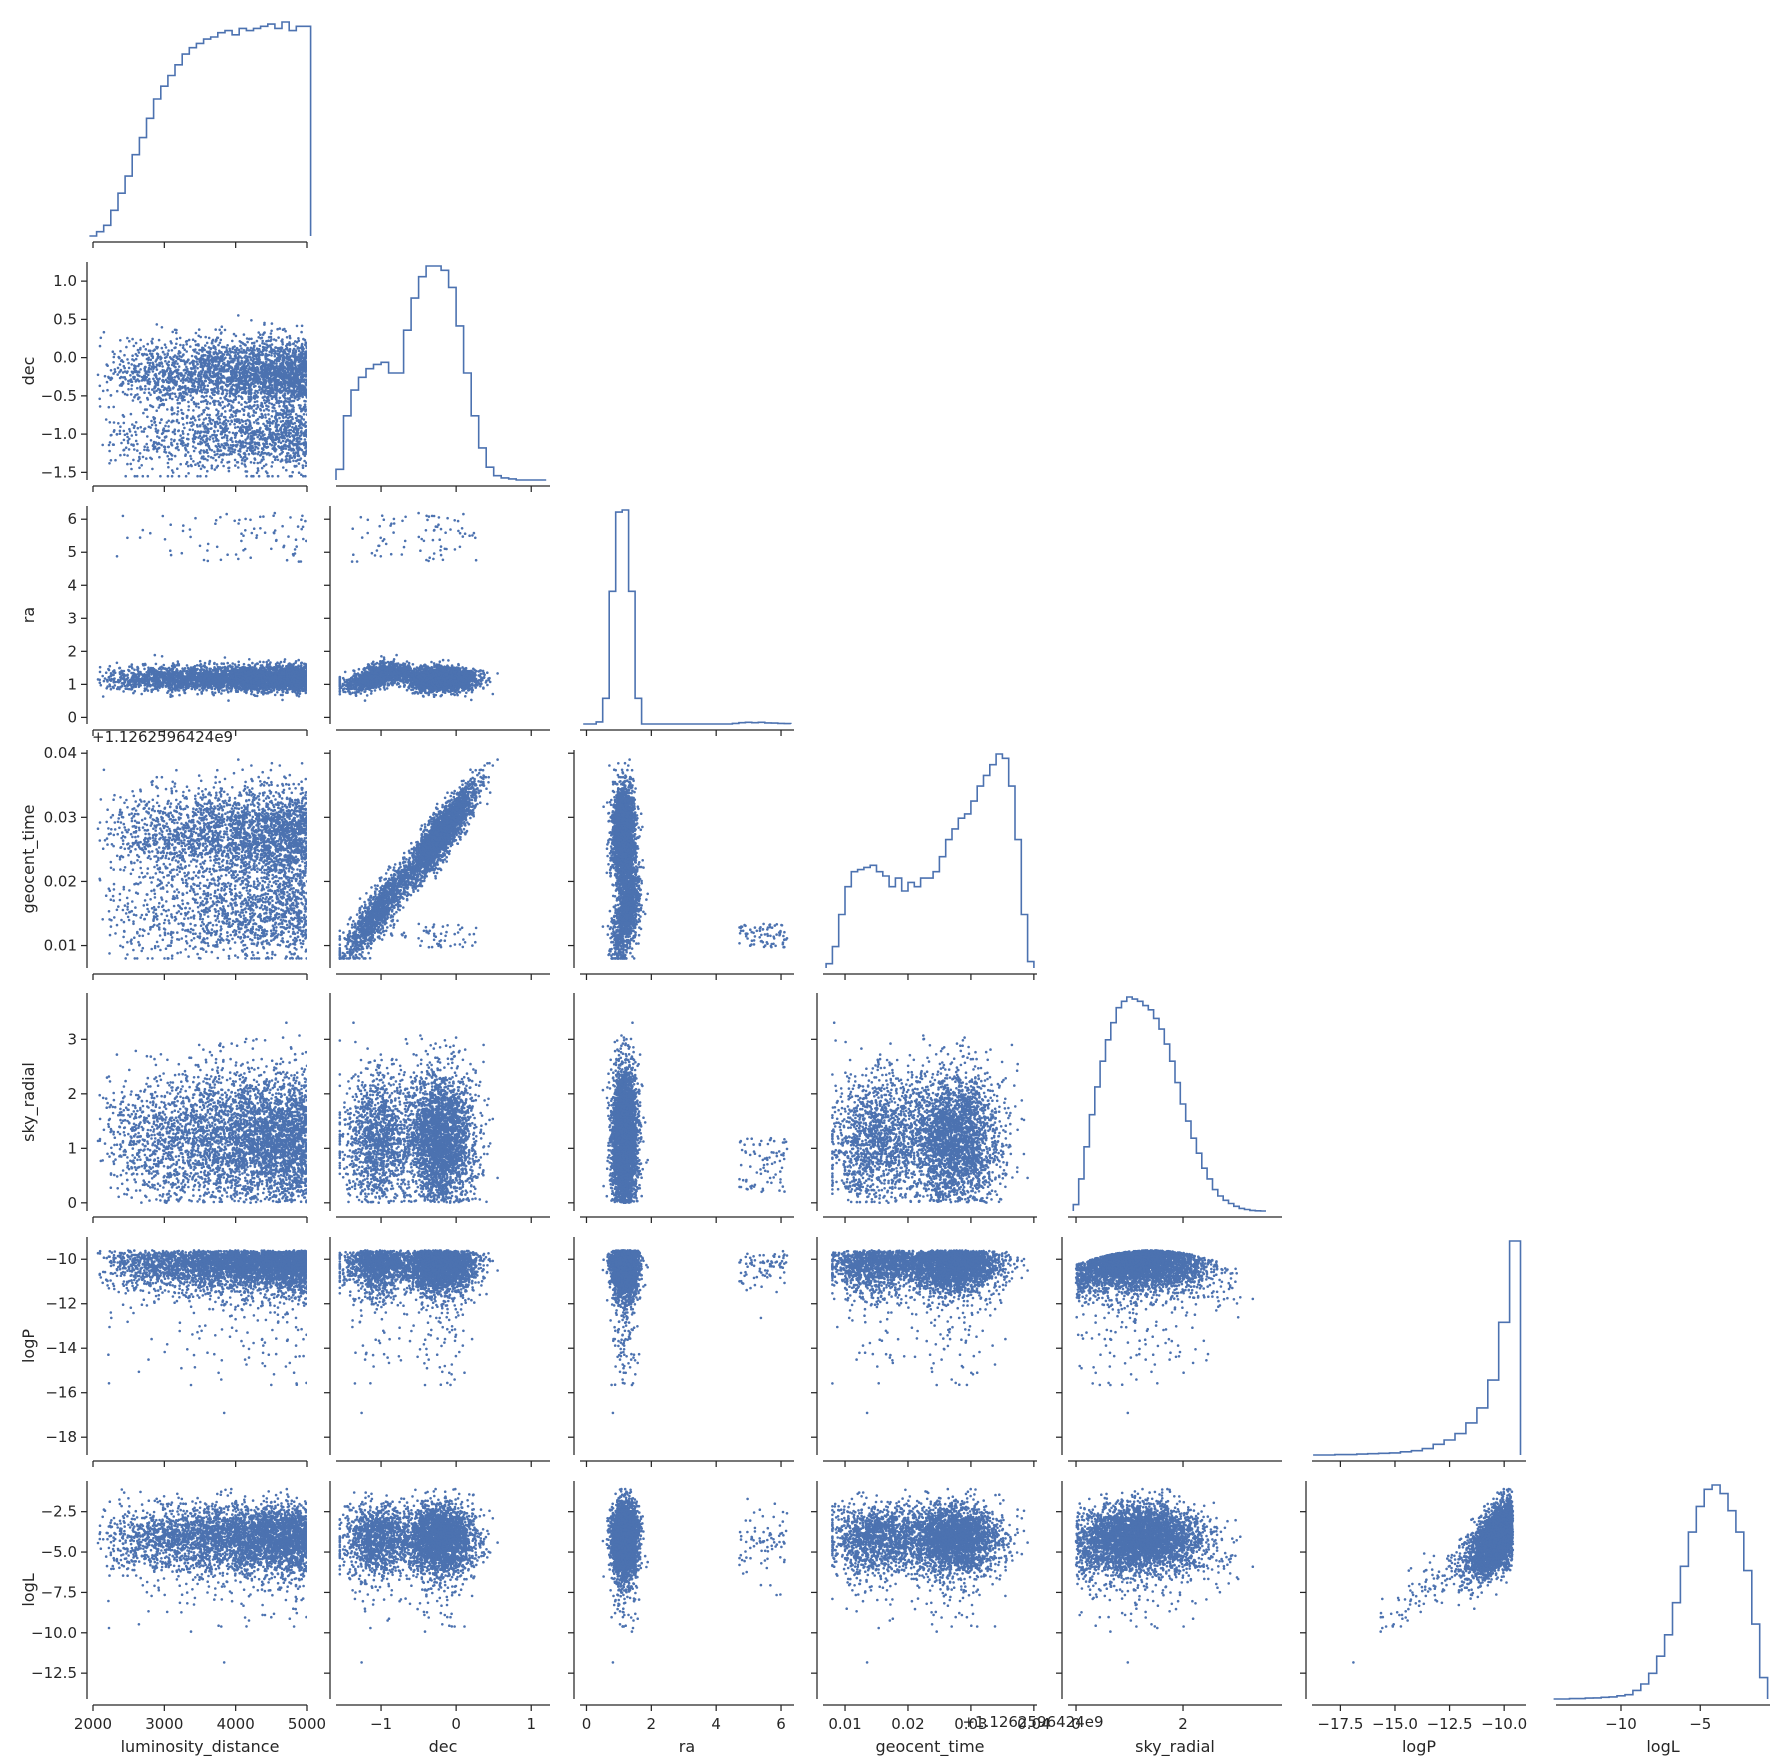  Describe the element at coordinates (59, 472) in the screenshot. I see `y-tick-label: −1.5` at that location.